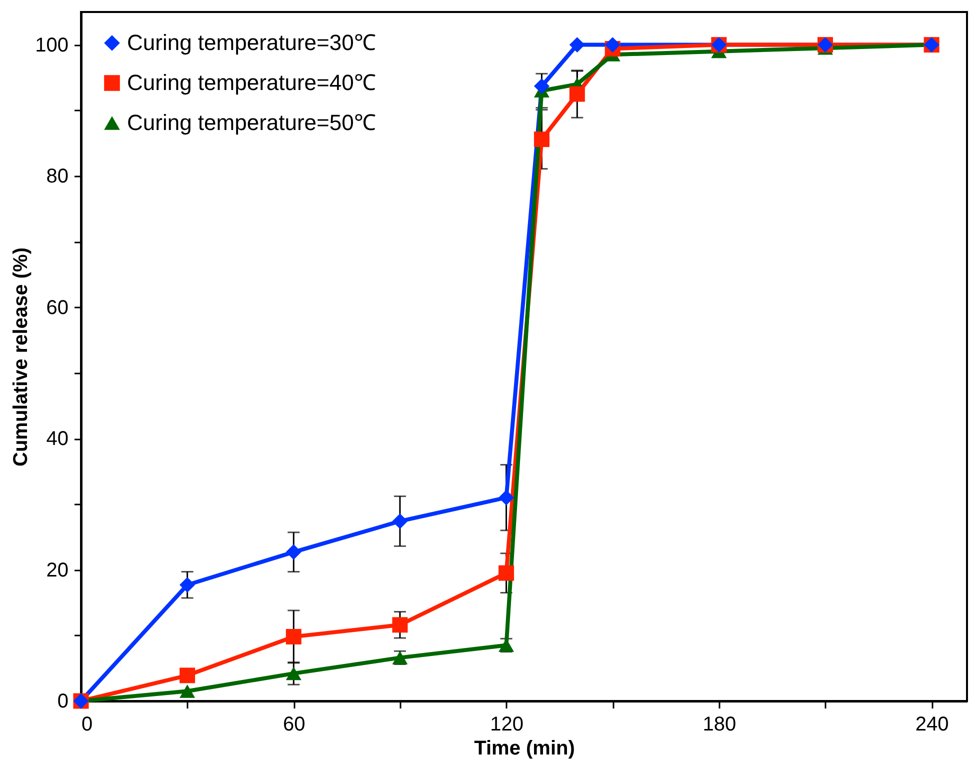 This screenshot has height=763, width=972. What do you see at coordinates (51, 45) in the screenshot?
I see `y-tick-label: 100` at bounding box center [51, 45].